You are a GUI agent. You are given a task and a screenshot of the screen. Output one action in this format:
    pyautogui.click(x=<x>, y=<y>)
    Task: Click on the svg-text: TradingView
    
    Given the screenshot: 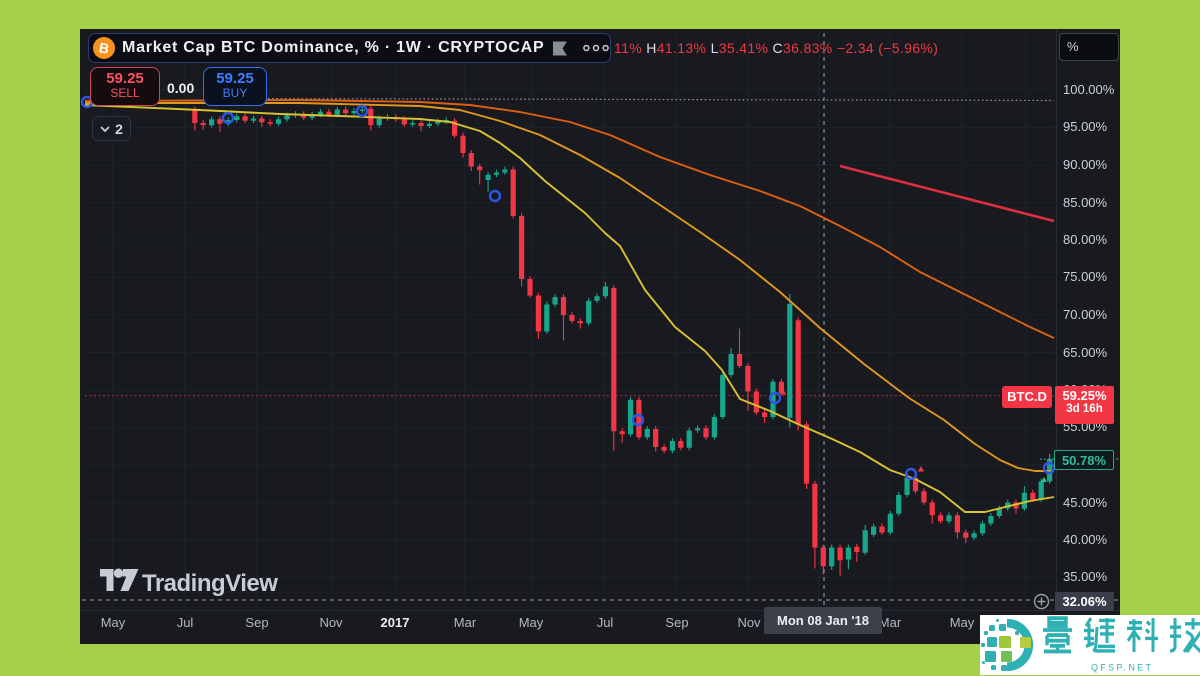 What is the action you would take?
    pyautogui.click(x=210, y=583)
    